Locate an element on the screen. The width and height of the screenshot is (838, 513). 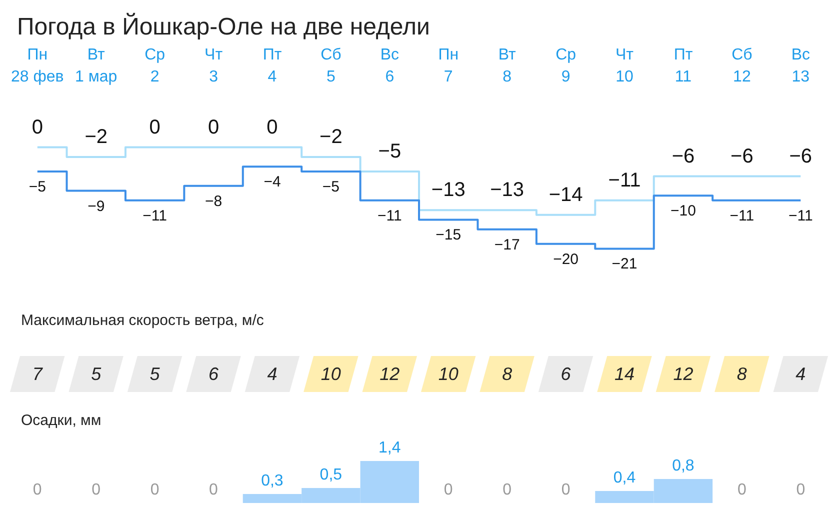
chart-title: Осадки, мм is located at coordinates (61, 420).